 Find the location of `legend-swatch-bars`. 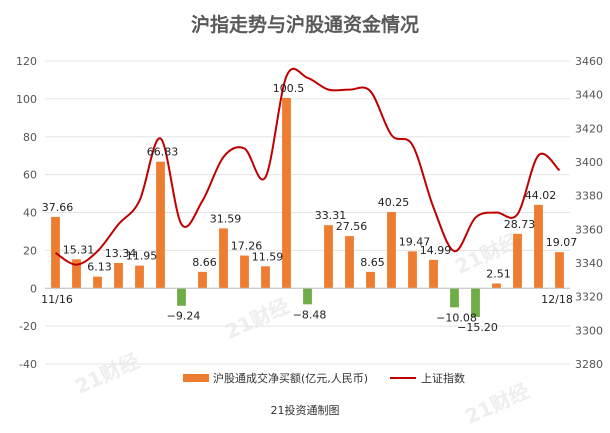

legend-swatch-bars is located at coordinates (196, 378).